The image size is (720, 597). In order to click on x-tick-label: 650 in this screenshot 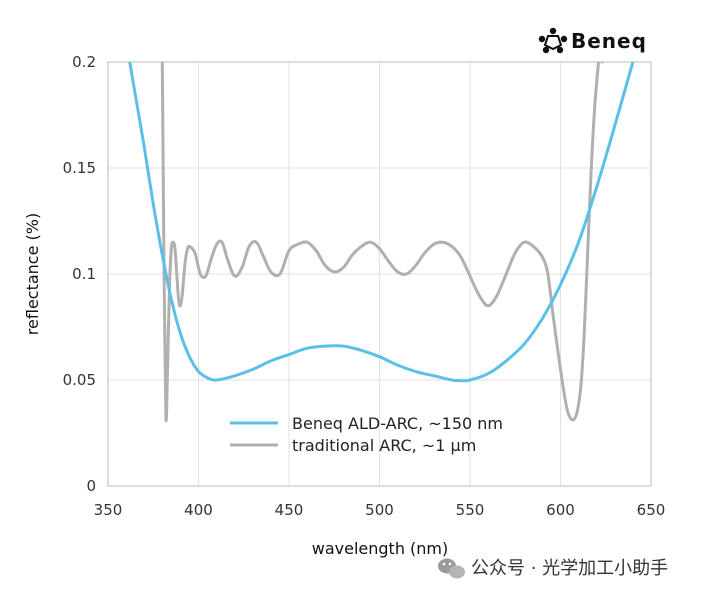, I will do `click(651, 510)`.